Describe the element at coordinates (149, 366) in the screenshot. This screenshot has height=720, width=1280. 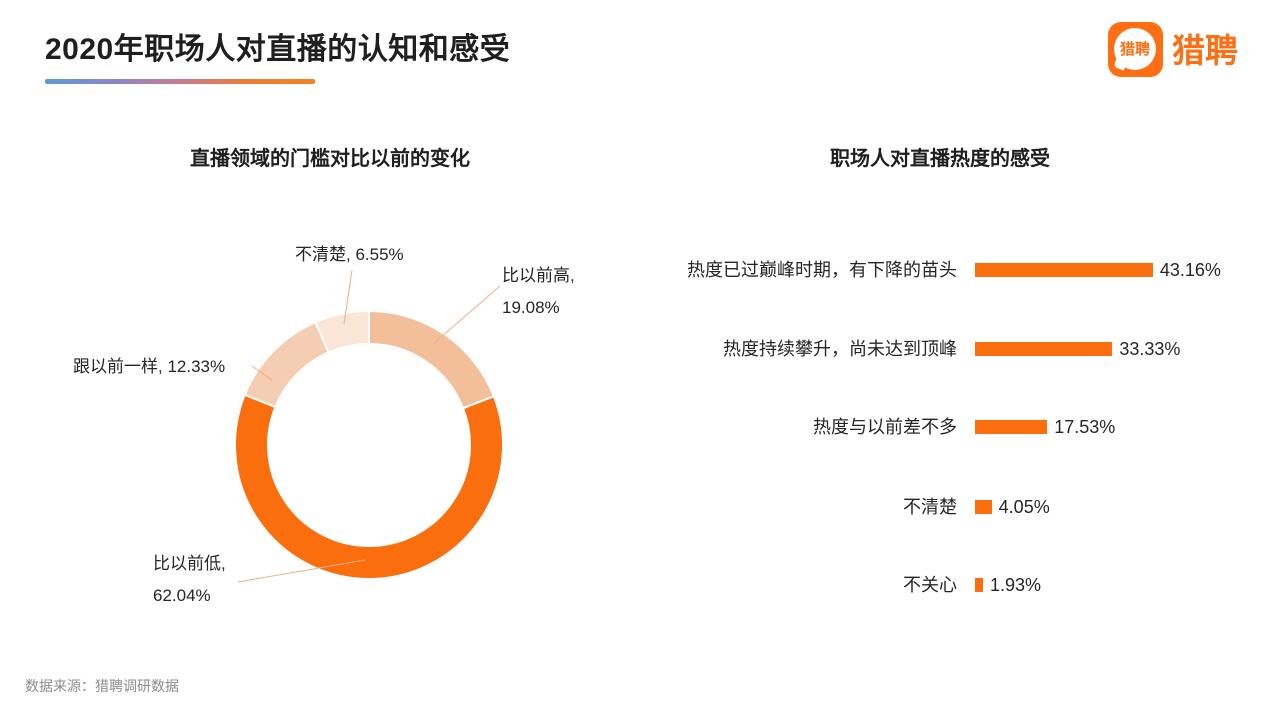
I see `donut-label-2: 跟以前一样, 12.33%` at that location.